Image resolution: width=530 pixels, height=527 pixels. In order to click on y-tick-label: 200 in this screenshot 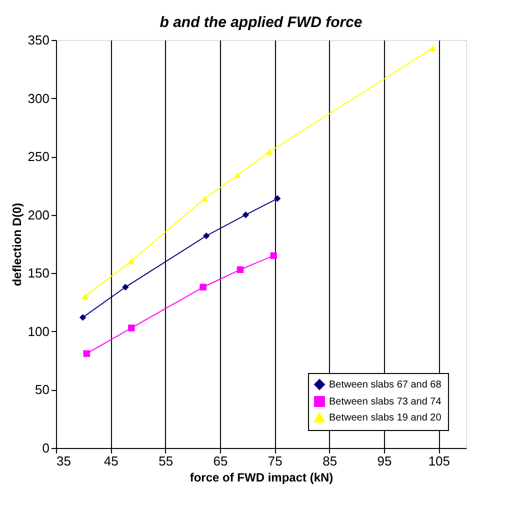, I will do `click(39, 214)`.